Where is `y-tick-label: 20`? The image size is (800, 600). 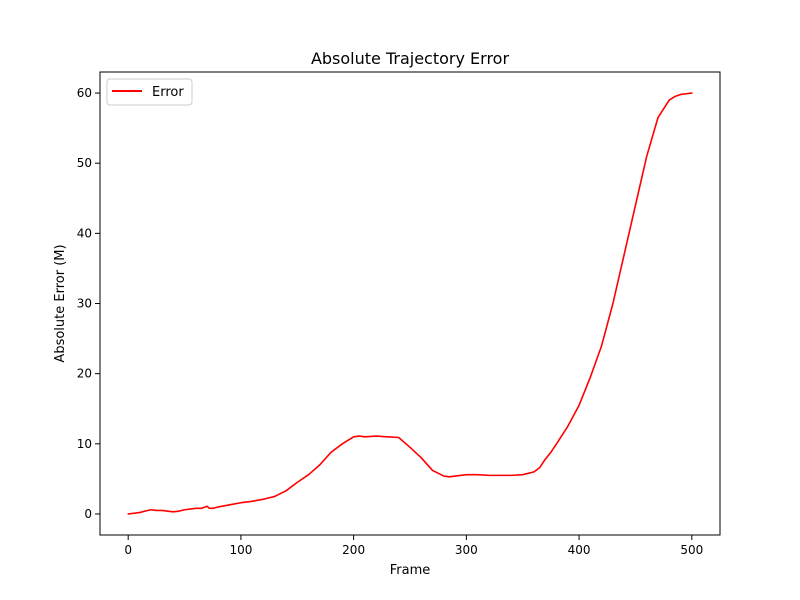 y-tick-label: 20 is located at coordinates (84, 374).